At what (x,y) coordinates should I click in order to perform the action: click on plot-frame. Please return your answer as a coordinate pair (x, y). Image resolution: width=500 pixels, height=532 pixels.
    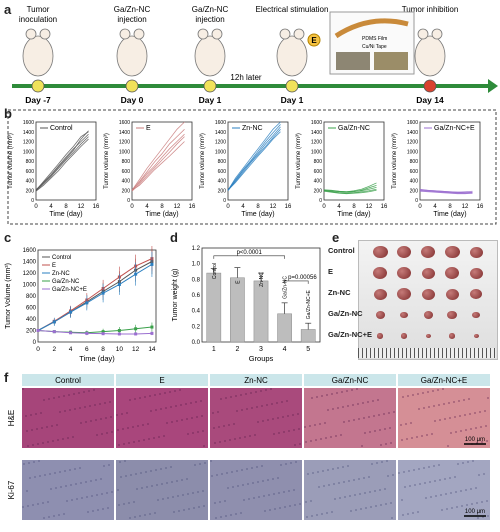
    Looking at the image, I should click on (162, 161).